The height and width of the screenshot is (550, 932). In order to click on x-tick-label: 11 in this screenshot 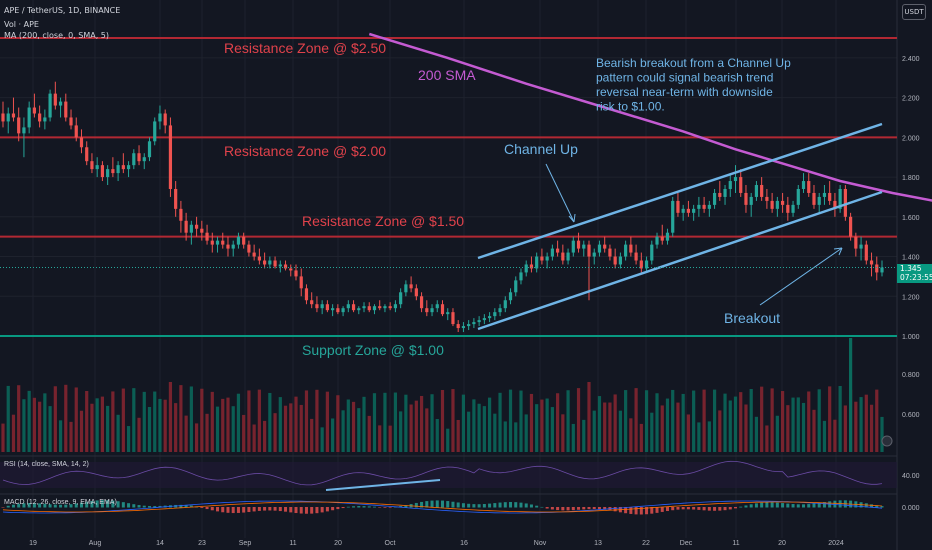, I will do `click(735, 543)`.